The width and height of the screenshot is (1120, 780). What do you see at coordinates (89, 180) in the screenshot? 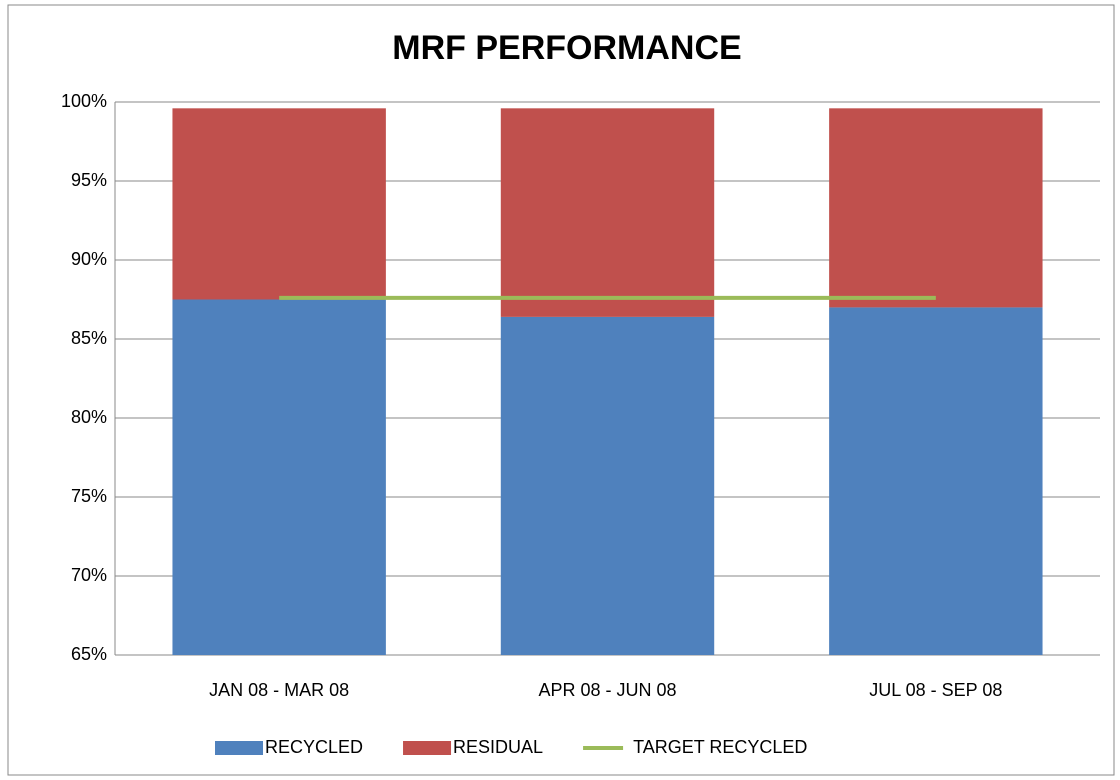
I see `y-tick-label: 95%` at bounding box center [89, 180].